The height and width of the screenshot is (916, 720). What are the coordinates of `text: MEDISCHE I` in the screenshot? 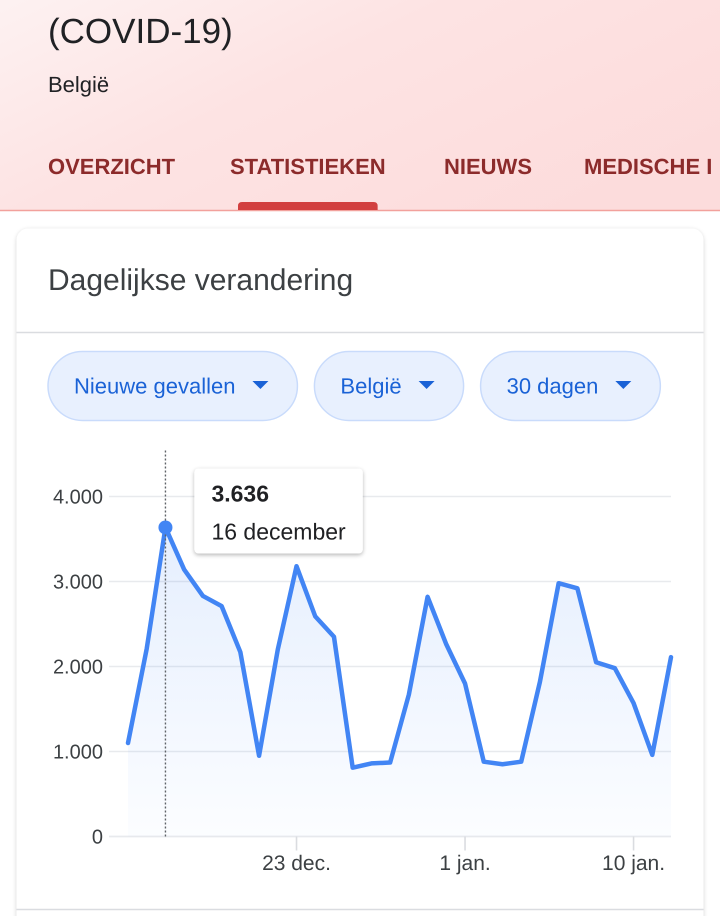 It's located at (648, 166).